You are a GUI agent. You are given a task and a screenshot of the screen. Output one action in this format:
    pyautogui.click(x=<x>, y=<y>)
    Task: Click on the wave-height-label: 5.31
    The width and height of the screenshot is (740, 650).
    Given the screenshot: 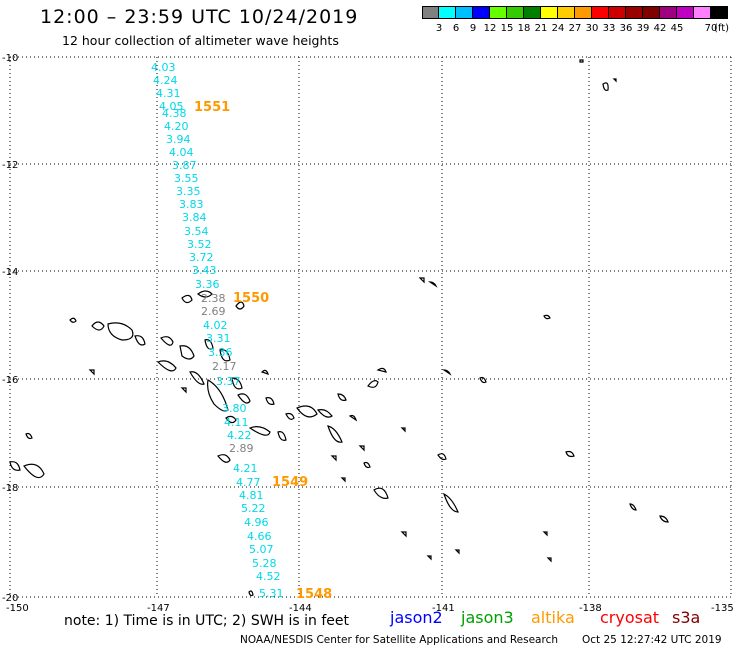 What is the action you would take?
    pyautogui.click(x=271, y=593)
    